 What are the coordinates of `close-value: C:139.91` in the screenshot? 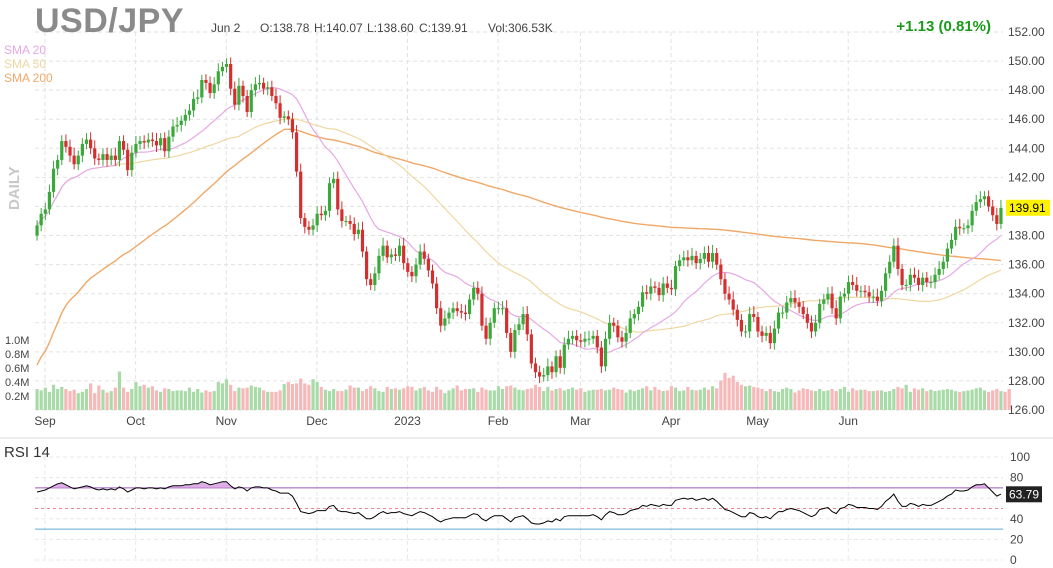 It's located at (443, 28).